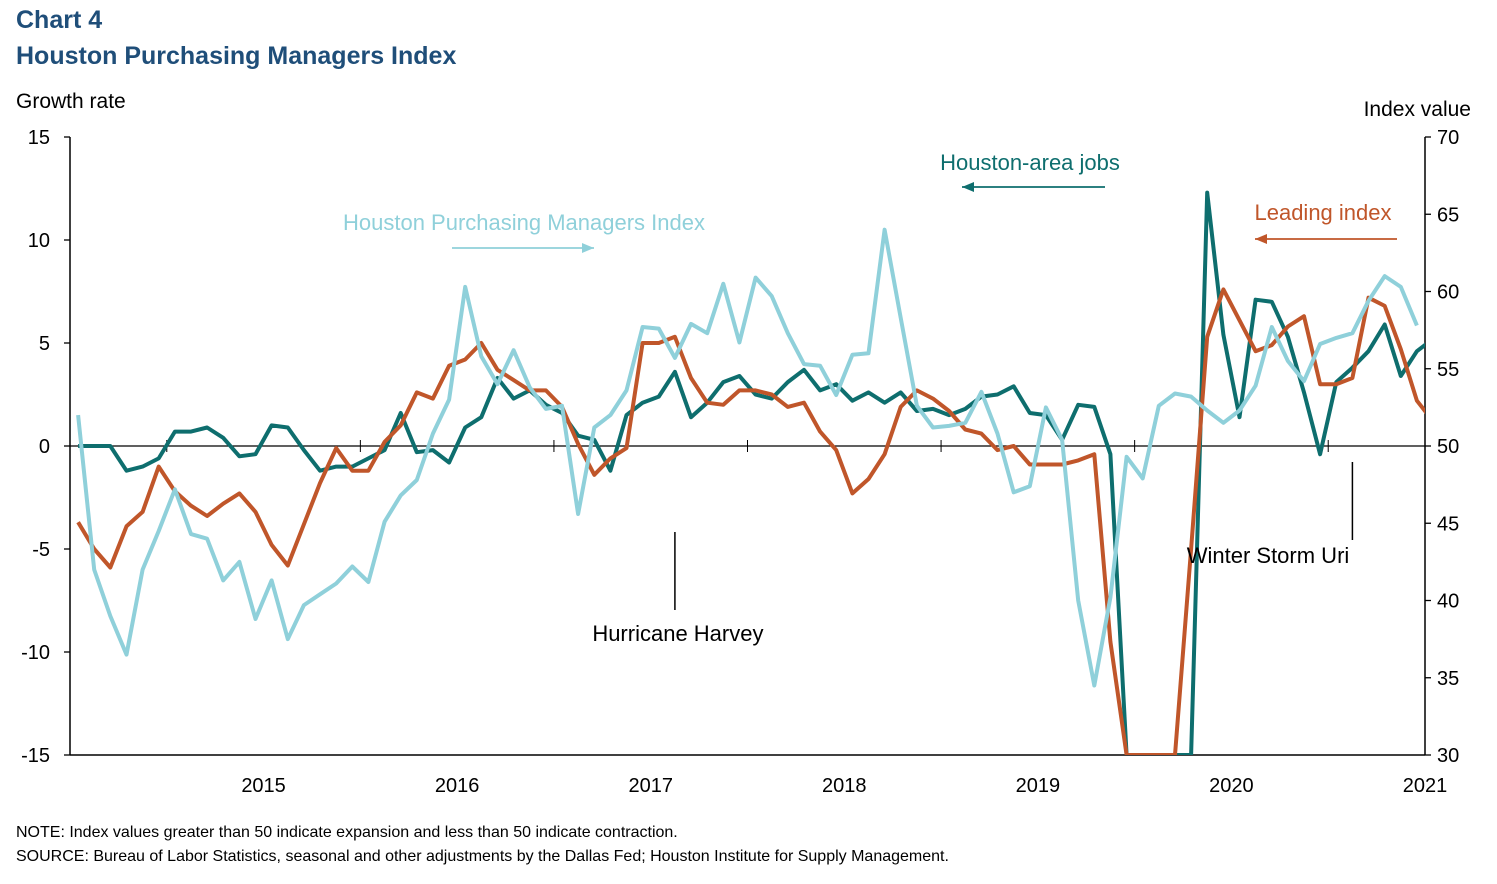  I want to click on y-left-tick-label: 10, so click(39, 241).